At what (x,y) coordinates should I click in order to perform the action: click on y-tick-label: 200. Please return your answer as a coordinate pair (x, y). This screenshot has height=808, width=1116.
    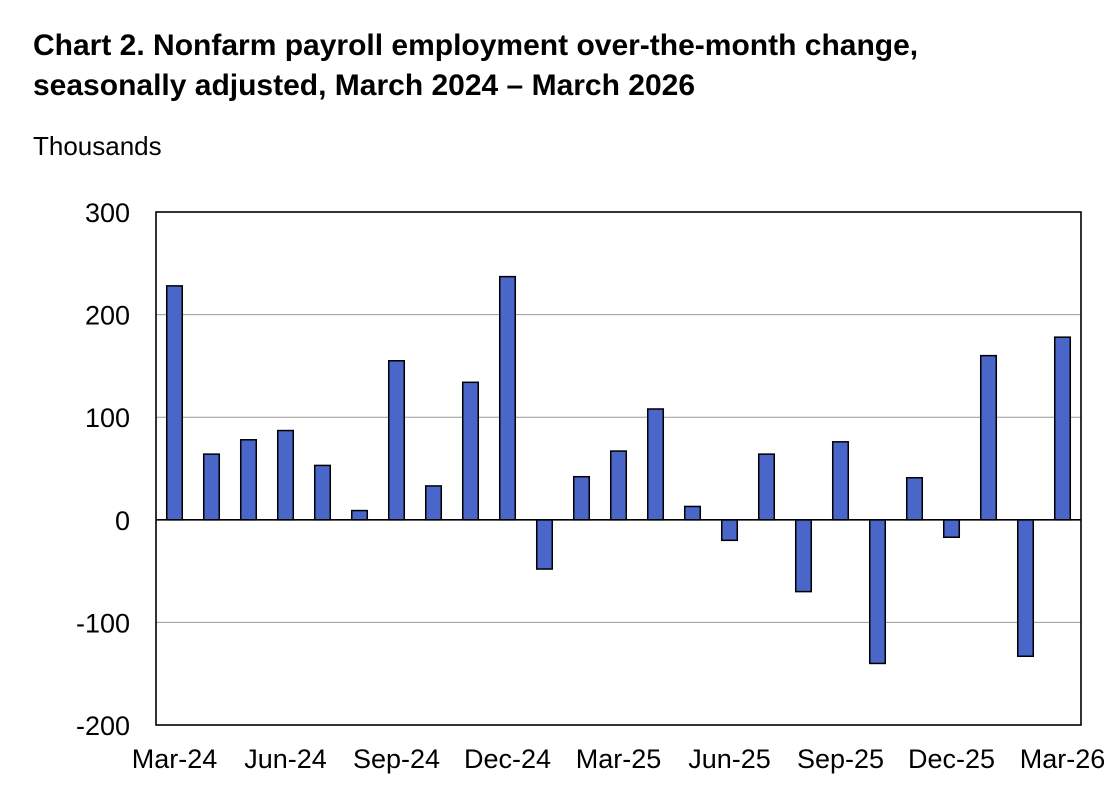
    Looking at the image, I should click on (107, 316).